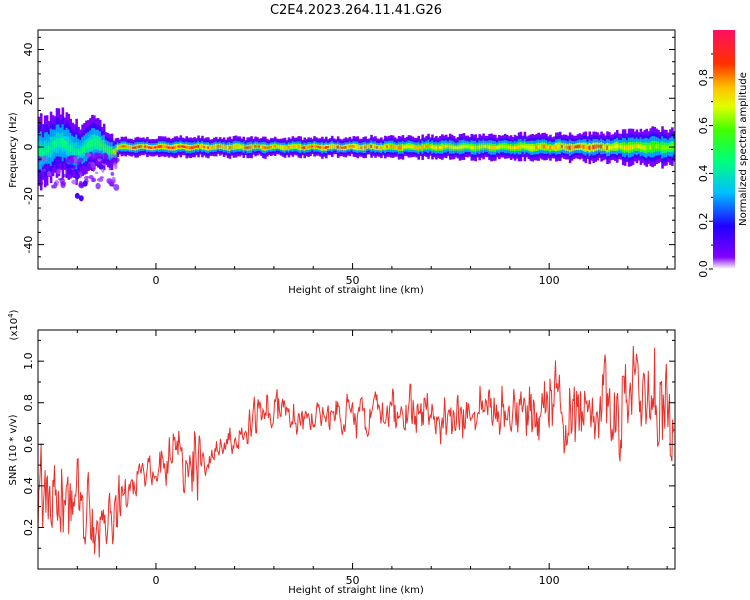 This screenshot has height=600, width=750. I want to click on spectrogram-ytick-label: 0, so click(28, 147).